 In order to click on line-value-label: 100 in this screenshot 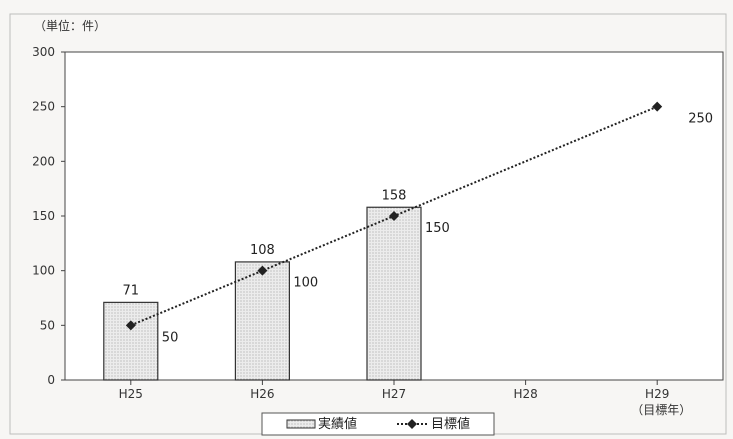, I will do `click(305, 283)`.